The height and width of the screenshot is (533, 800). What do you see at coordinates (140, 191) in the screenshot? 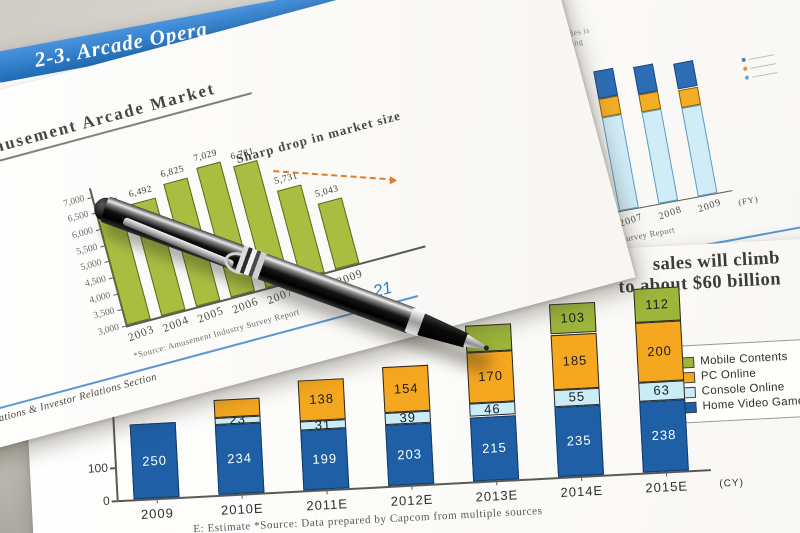
I see `bar-value-label: 6,492` at bounding box center [140, 191].